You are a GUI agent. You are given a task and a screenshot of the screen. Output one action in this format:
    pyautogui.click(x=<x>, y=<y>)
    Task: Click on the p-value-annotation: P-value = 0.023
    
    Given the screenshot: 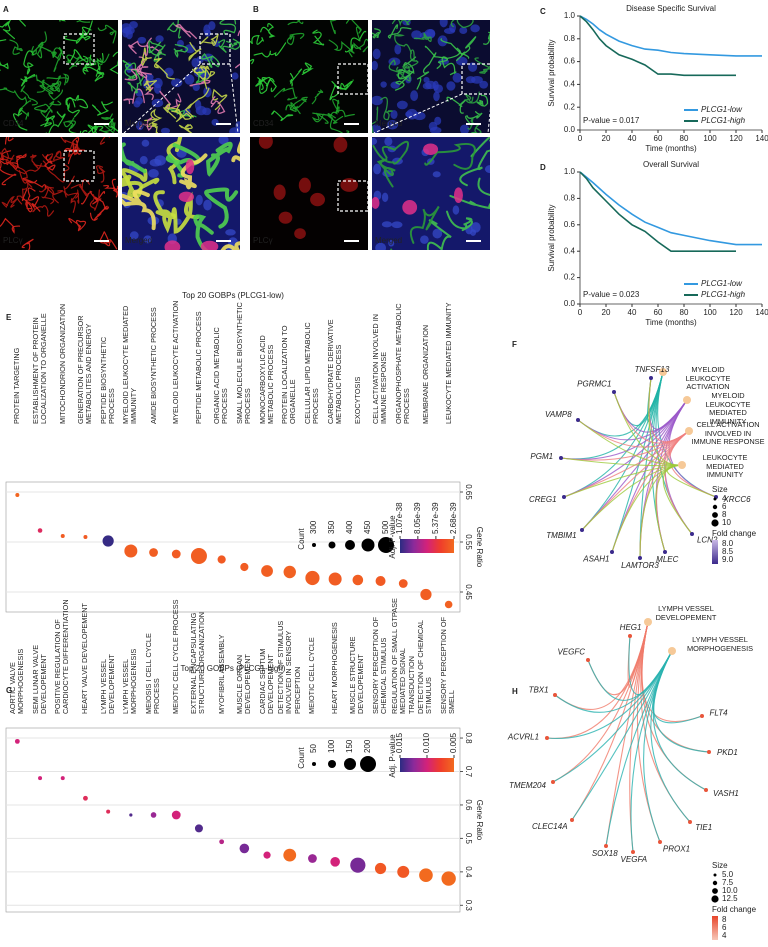 What is the action you would take?
    pyautogui.click(x=611, y=294)
    